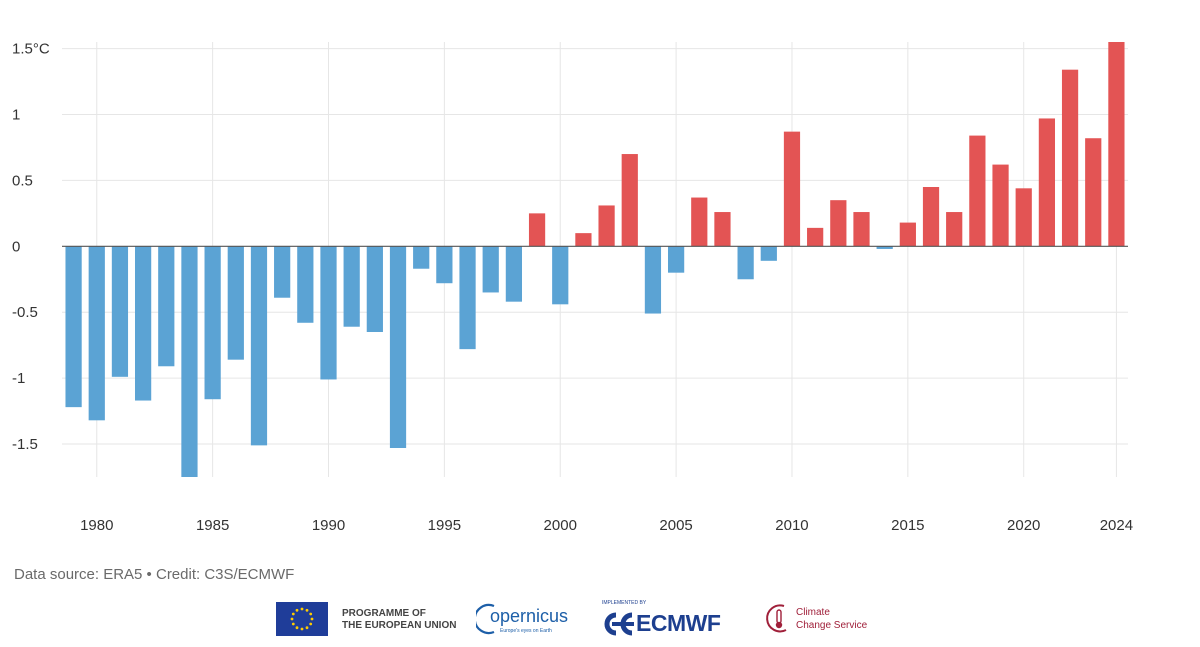  Describe the element at coordinates (931, 217) in the screenshot. I see `bar-2016` at that location.